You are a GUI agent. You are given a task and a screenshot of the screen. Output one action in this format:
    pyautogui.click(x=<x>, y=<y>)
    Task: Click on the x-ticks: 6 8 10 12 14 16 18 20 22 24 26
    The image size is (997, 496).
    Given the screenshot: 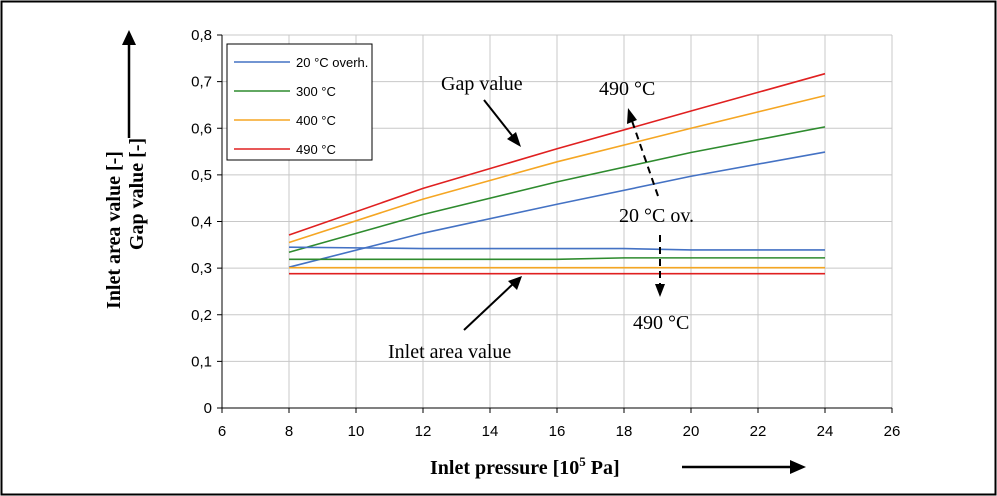 What is the action you would take?
    pyautogui.click(x=559, y=424)
    